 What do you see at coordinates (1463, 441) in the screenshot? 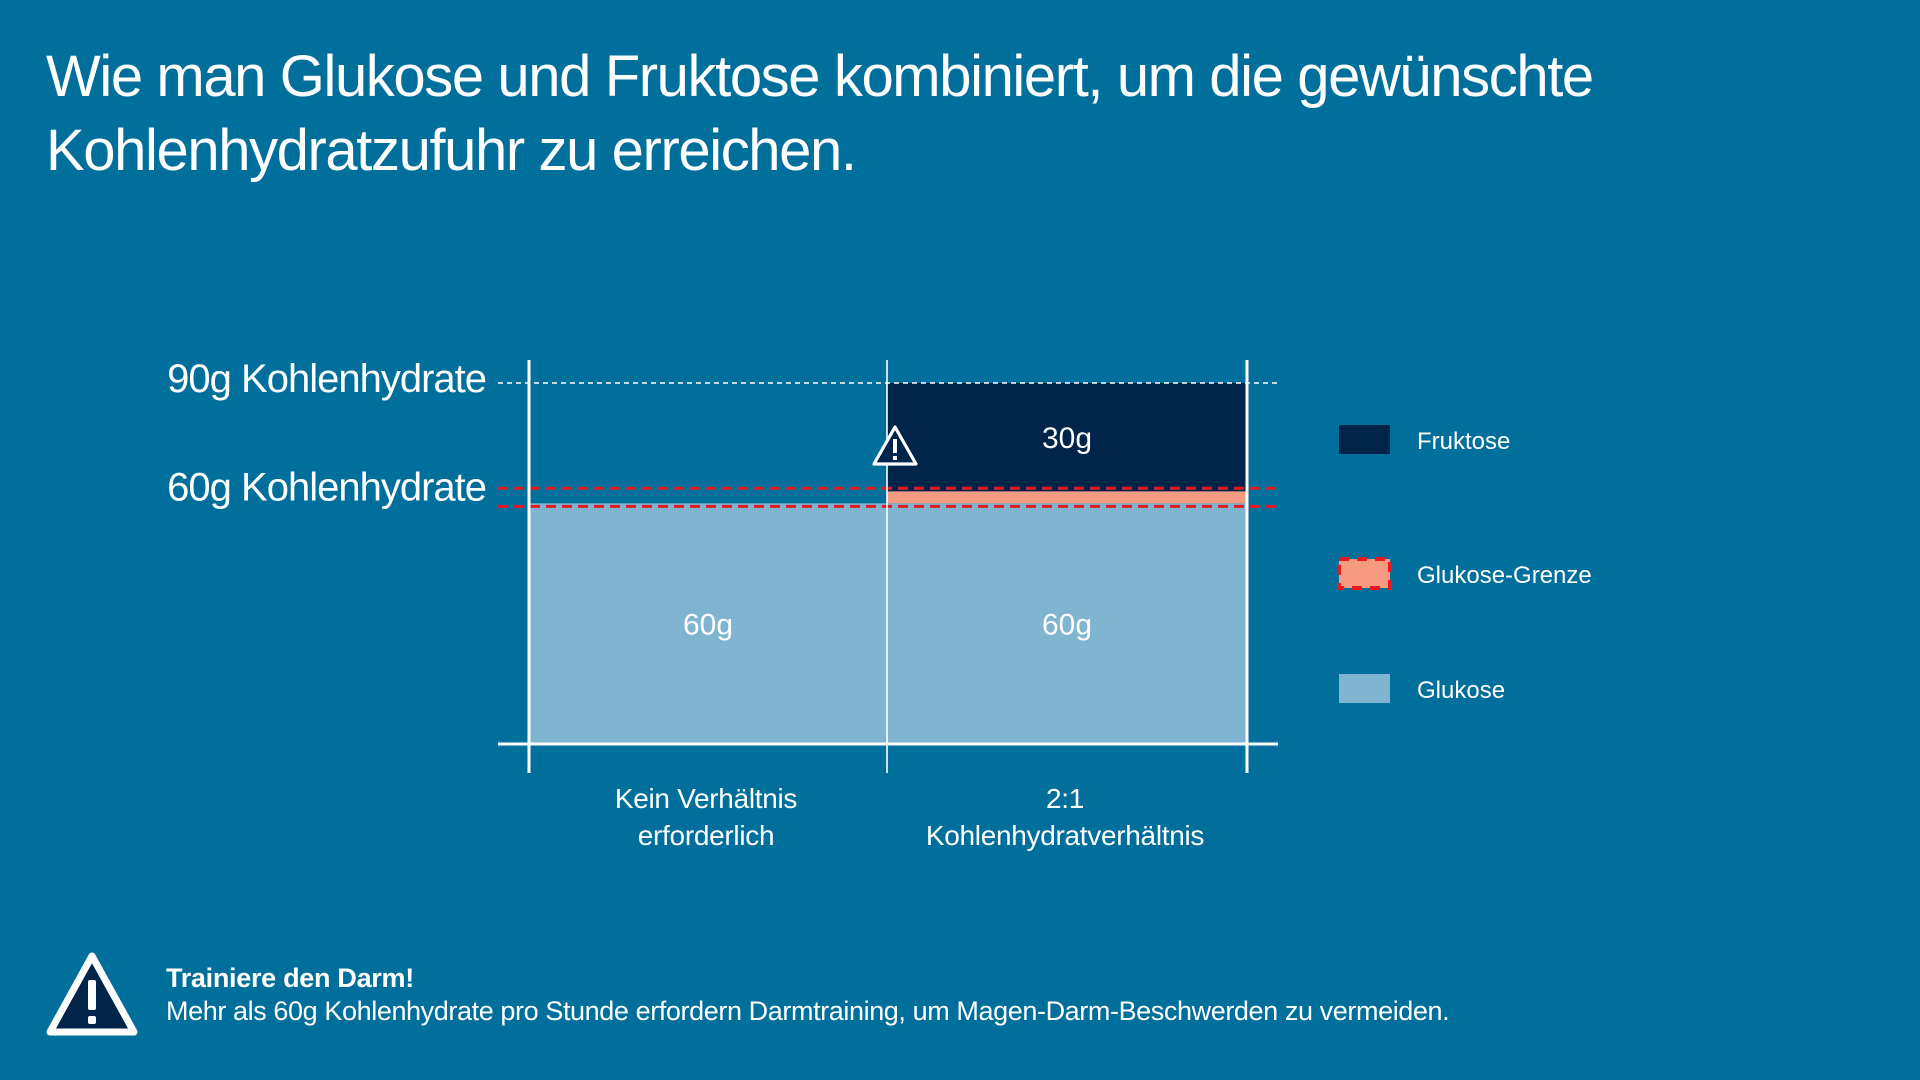
I see `legend-label-fruktose: Fruktose` at bounding box center [1463, 441].